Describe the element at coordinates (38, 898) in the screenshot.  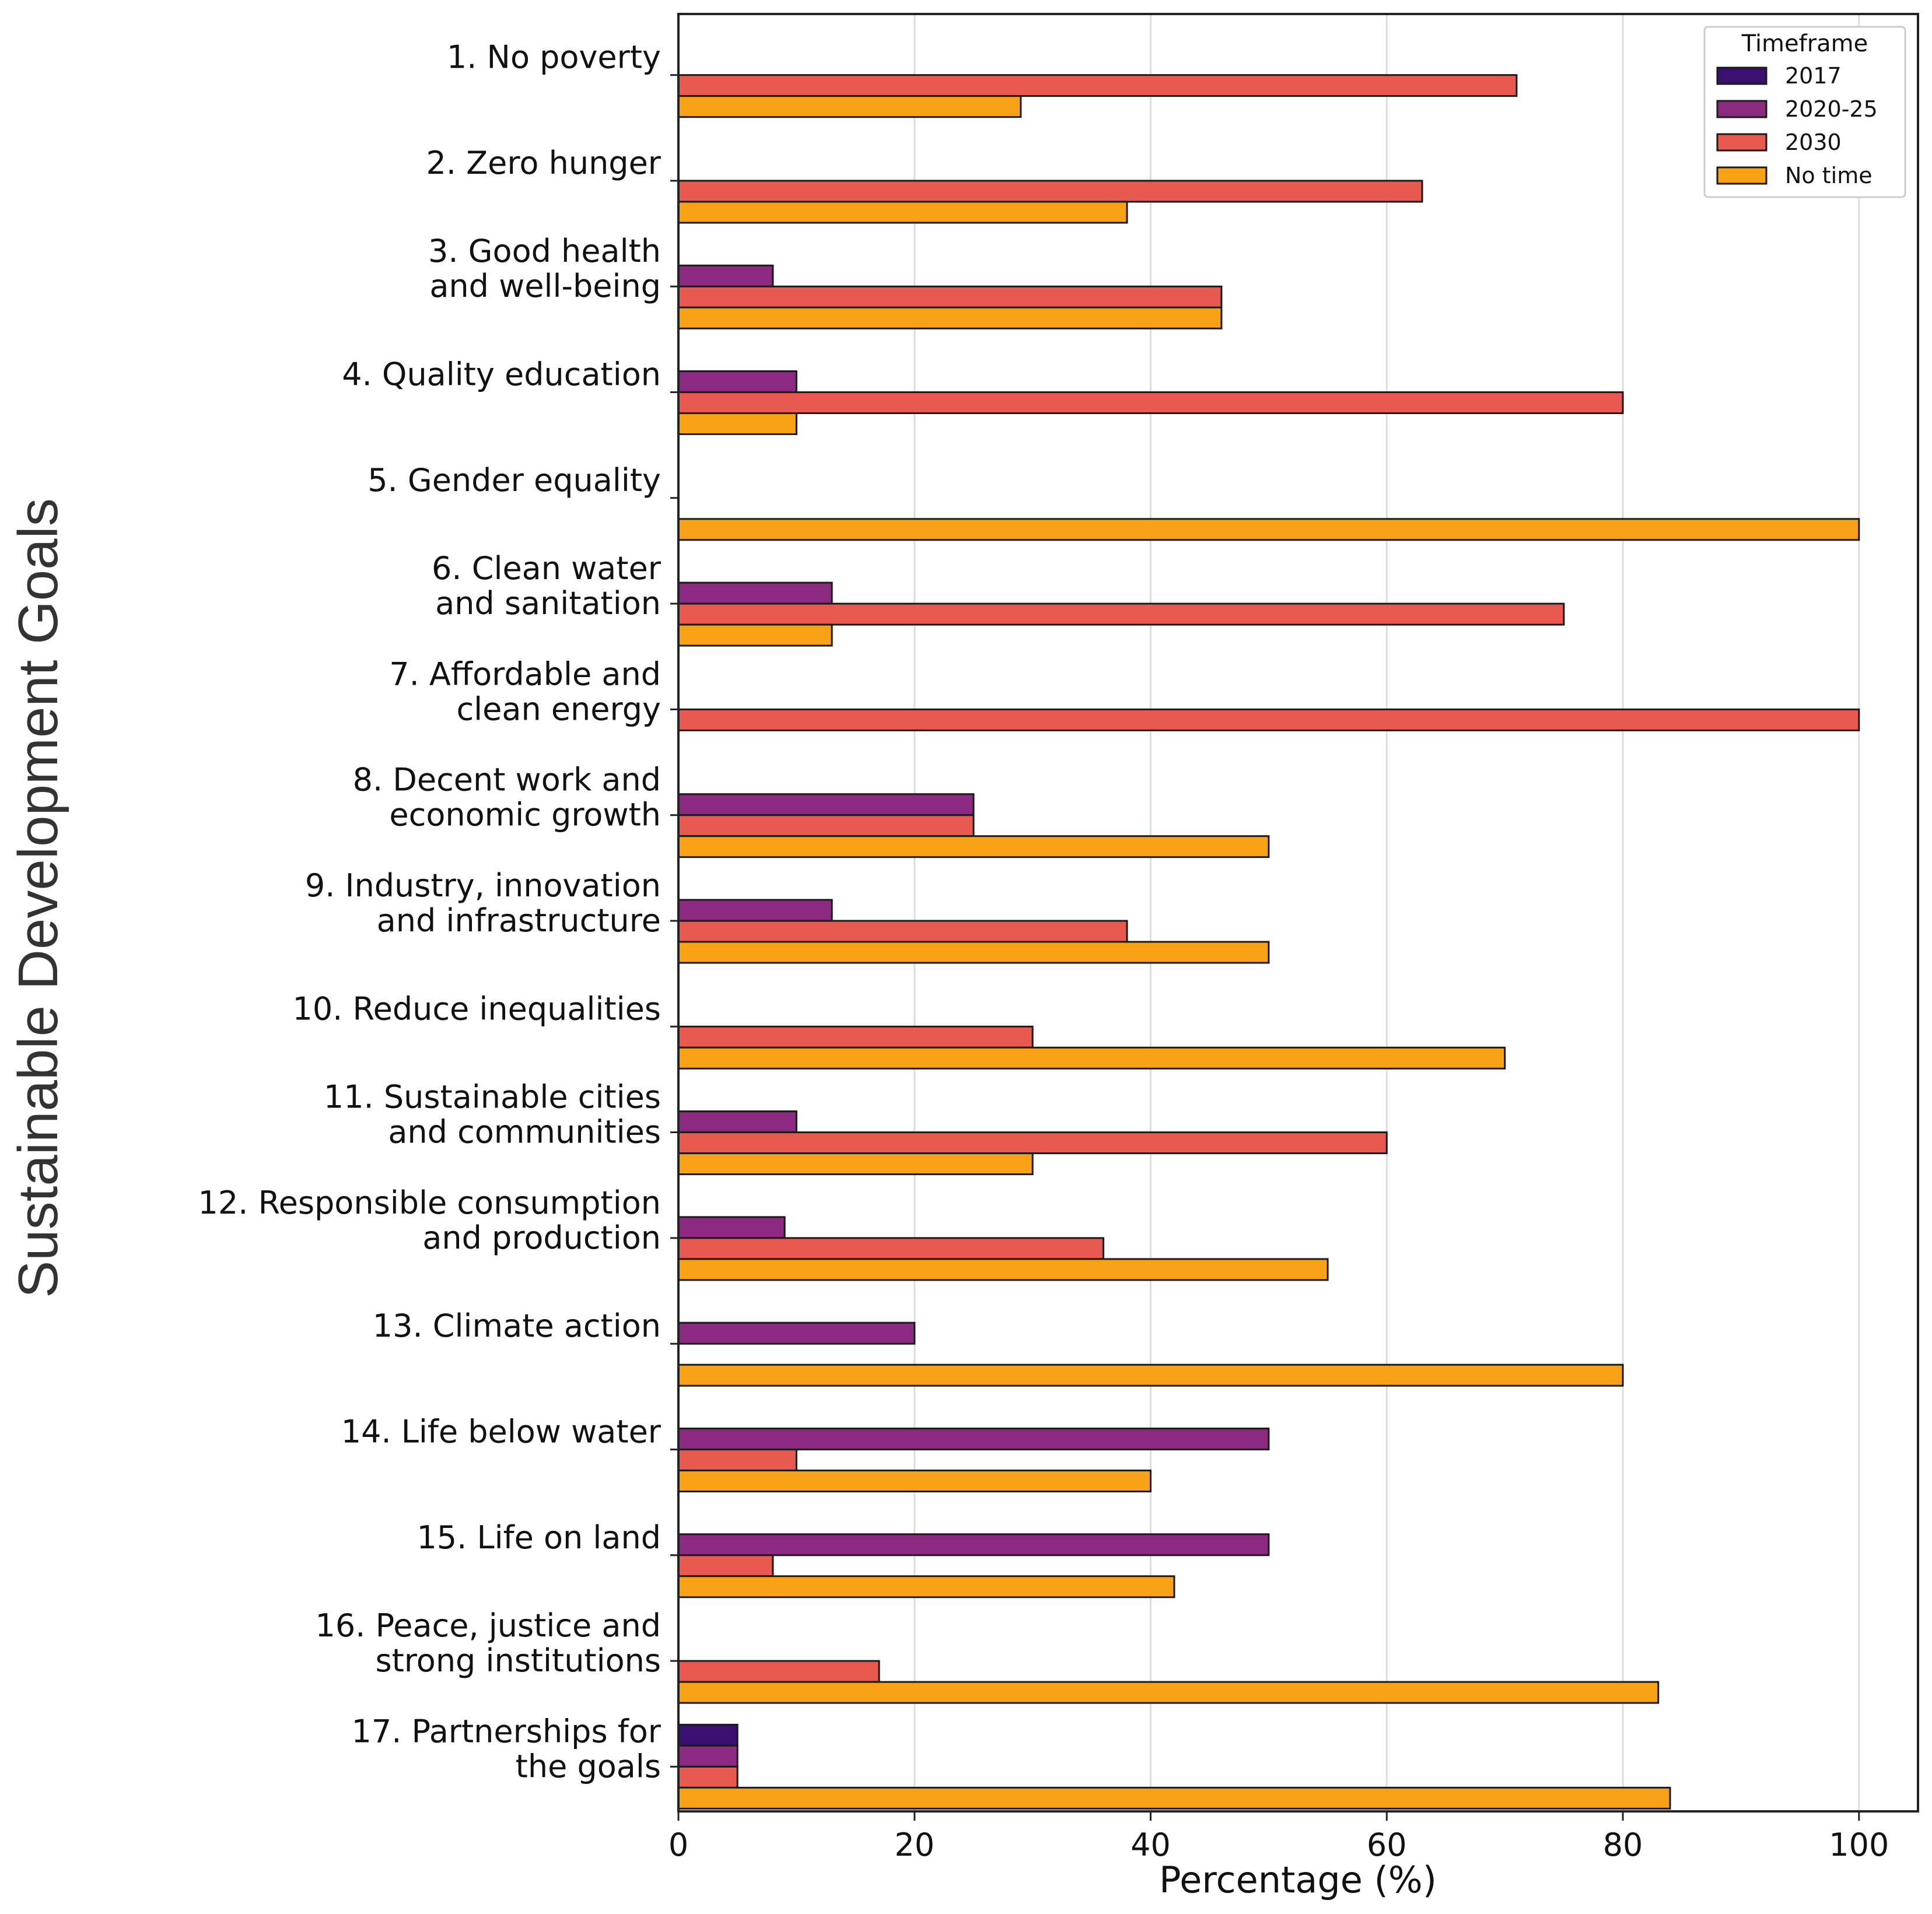
I see `y-axis-title: Sustainable Development Goals` at that location.